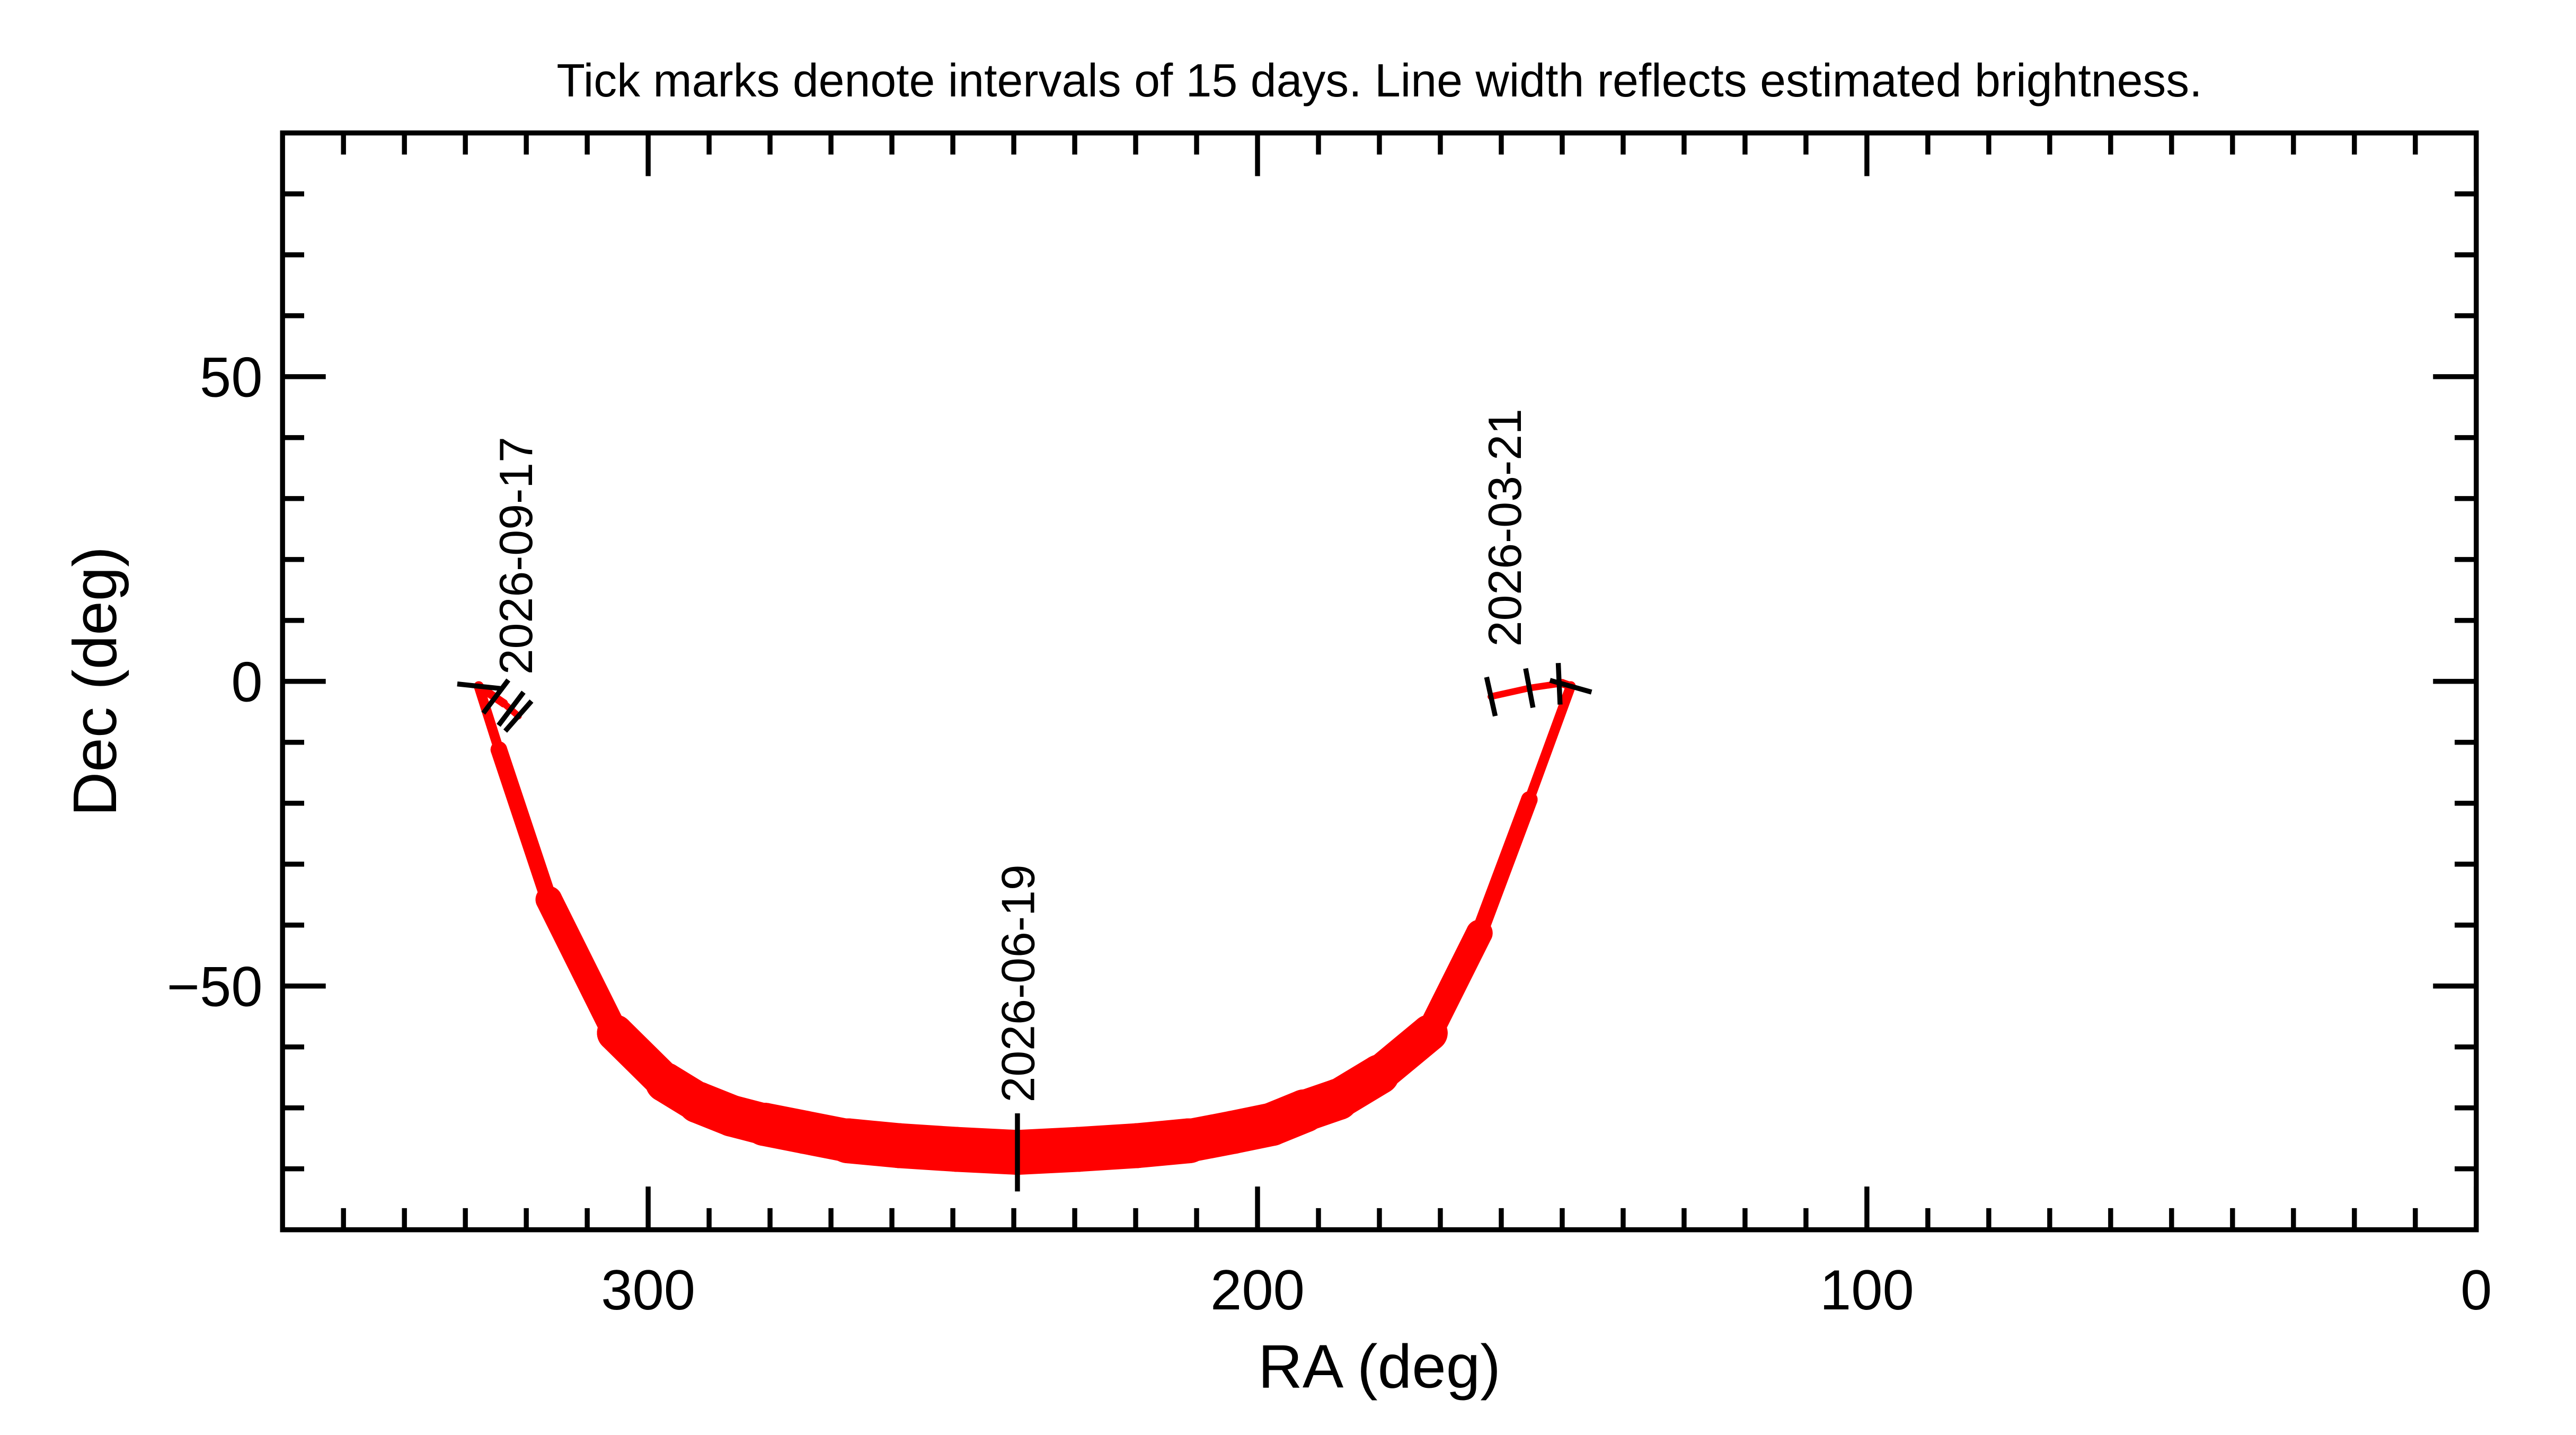  What do you see at coordinates (1379, 1367) in the screenshot?
I see `x-axis-label: RA (deg)` at bounding box center [1379, 1367].